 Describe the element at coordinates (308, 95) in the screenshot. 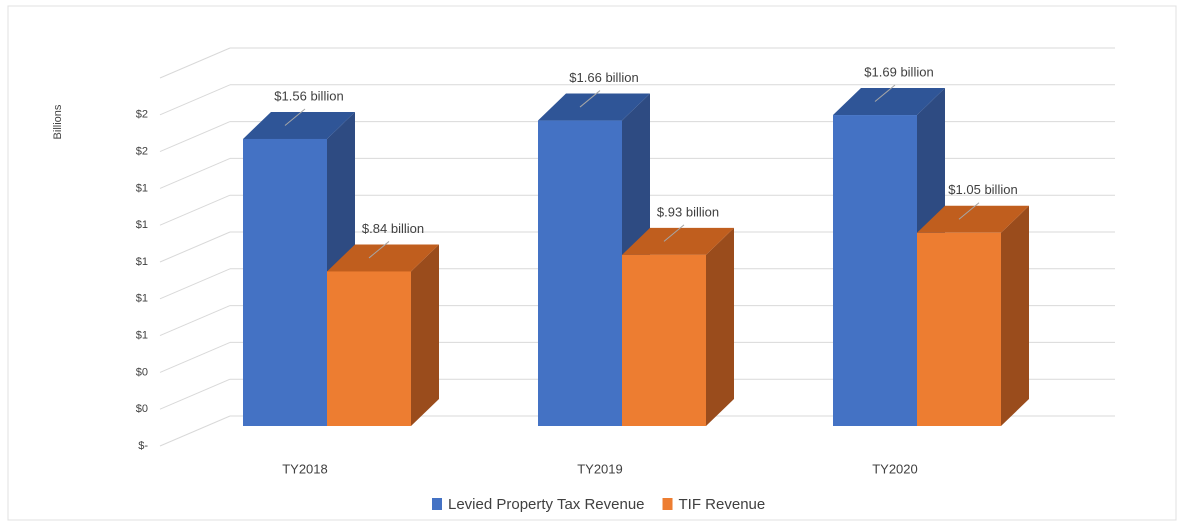

I see `data-label: $1.56 billion` at that location.